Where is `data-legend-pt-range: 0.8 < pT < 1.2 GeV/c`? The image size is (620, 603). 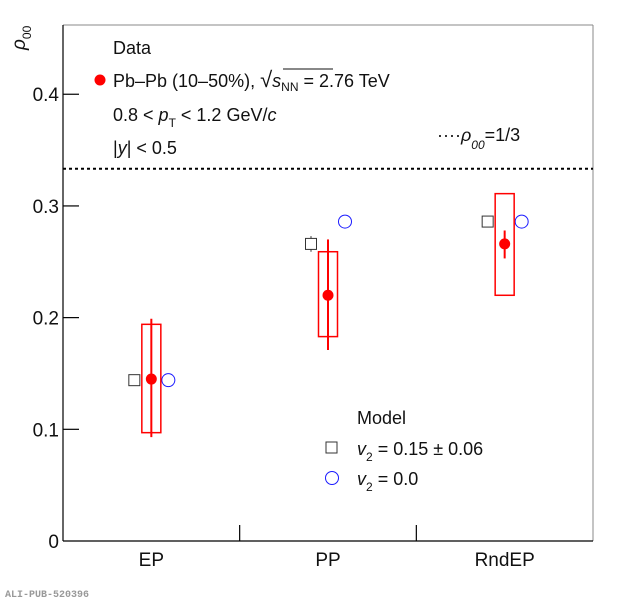
data-legend-pt-range: 0.8 < pT < 1.2 GeV/c is located at coordinates (194, 117).